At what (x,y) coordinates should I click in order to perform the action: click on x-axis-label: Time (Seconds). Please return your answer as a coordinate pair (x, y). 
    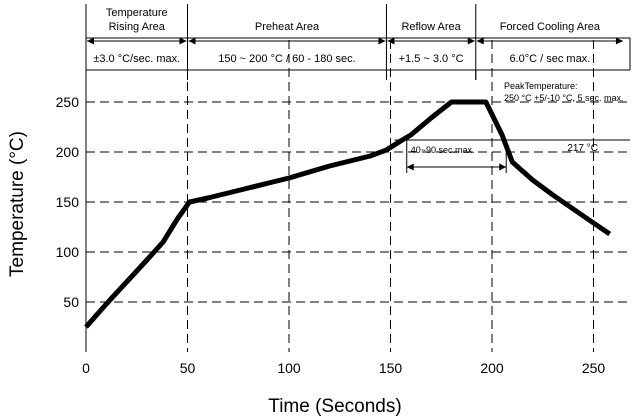
    Looking at the image, I should click on (334, 406).